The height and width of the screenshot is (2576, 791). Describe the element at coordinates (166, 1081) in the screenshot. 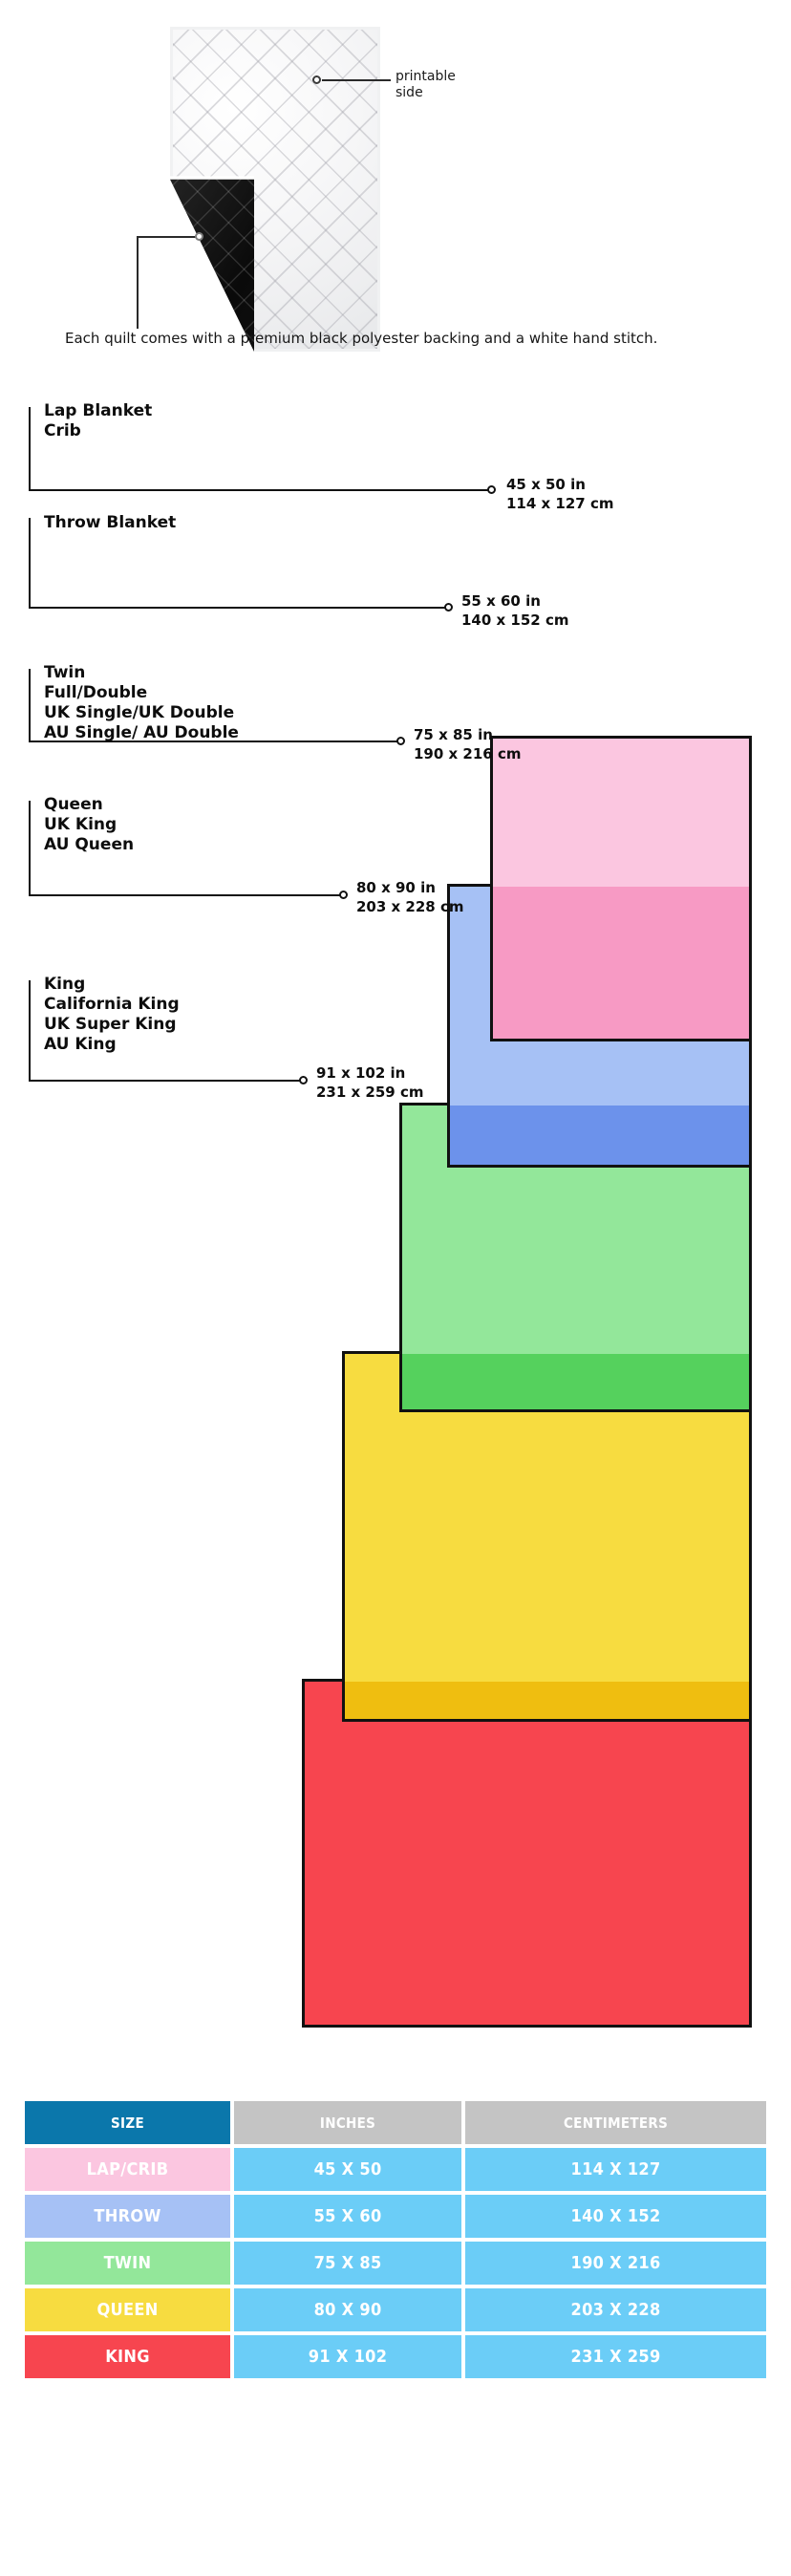

I see `leader-horizontal-king` at that location.